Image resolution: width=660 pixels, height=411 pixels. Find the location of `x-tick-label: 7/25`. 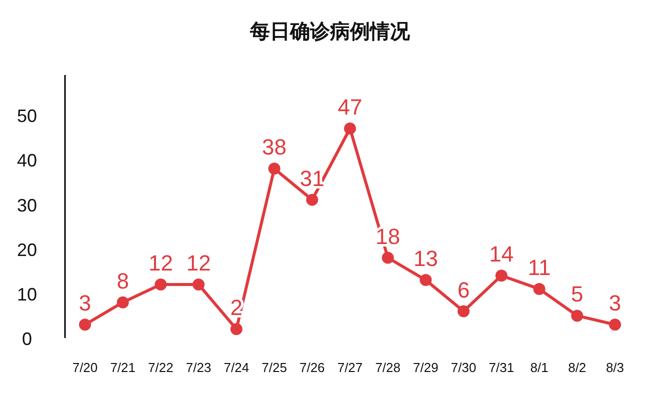

x-tick-label: 7/25 is located at coordinates (274, 367).